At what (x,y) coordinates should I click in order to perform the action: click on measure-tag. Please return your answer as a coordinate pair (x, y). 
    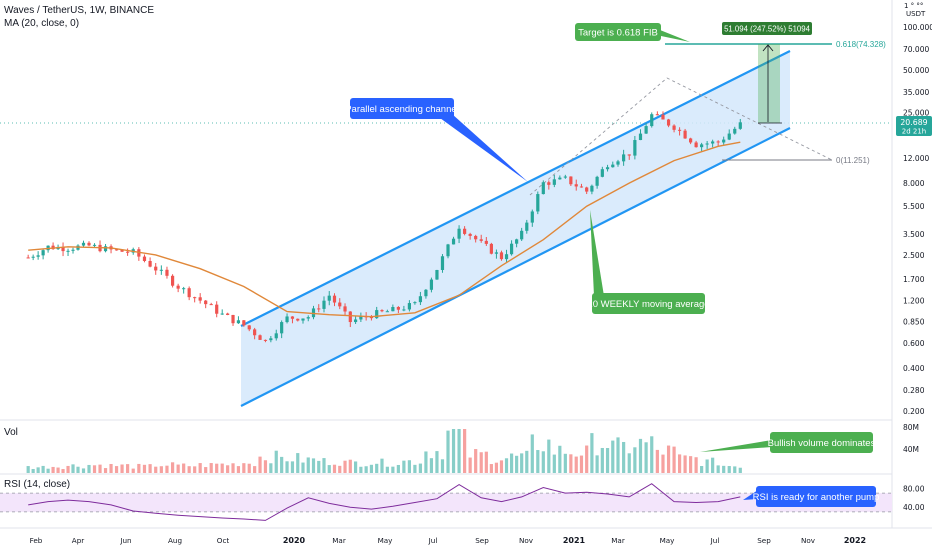
    Looking at the image, I should click on (767, 28).